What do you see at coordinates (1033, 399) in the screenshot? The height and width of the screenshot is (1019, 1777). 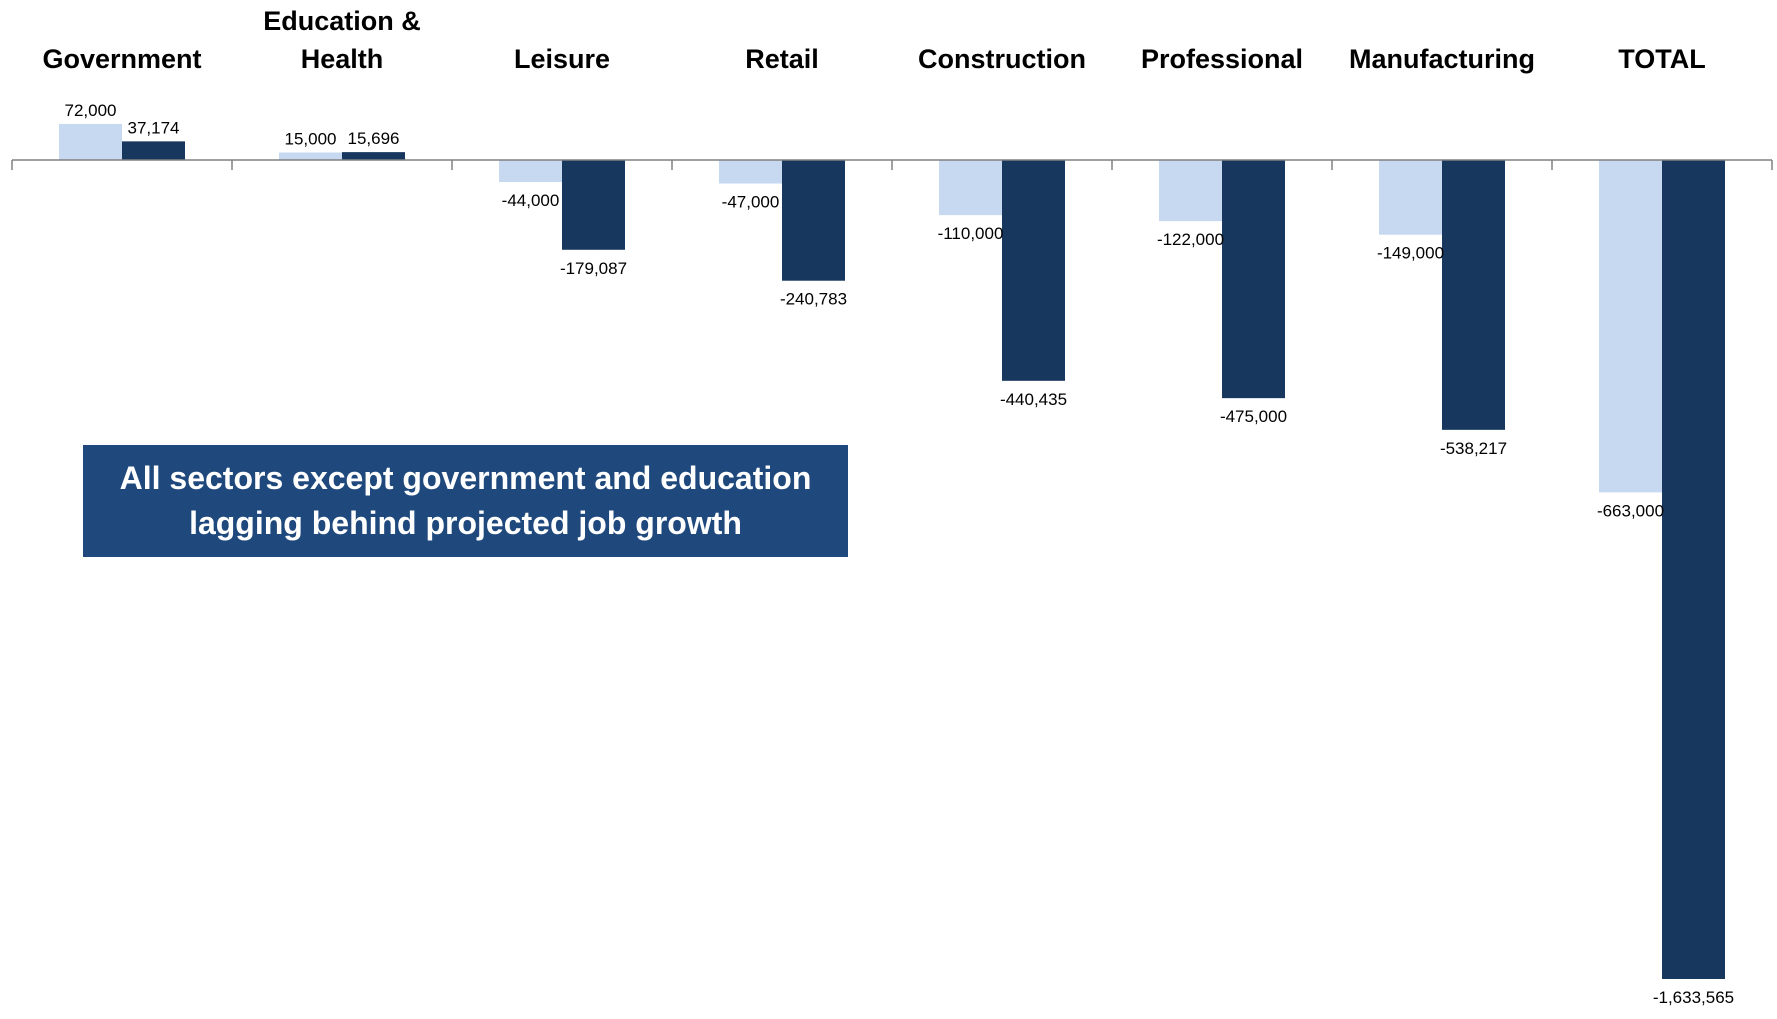 I see `actual-value-label: -440,435` at bounding box center [1033, 399].